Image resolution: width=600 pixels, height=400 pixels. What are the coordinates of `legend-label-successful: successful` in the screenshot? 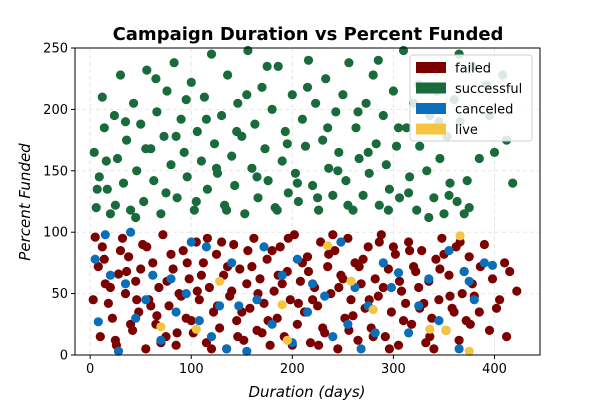 It's located at (488, 89).